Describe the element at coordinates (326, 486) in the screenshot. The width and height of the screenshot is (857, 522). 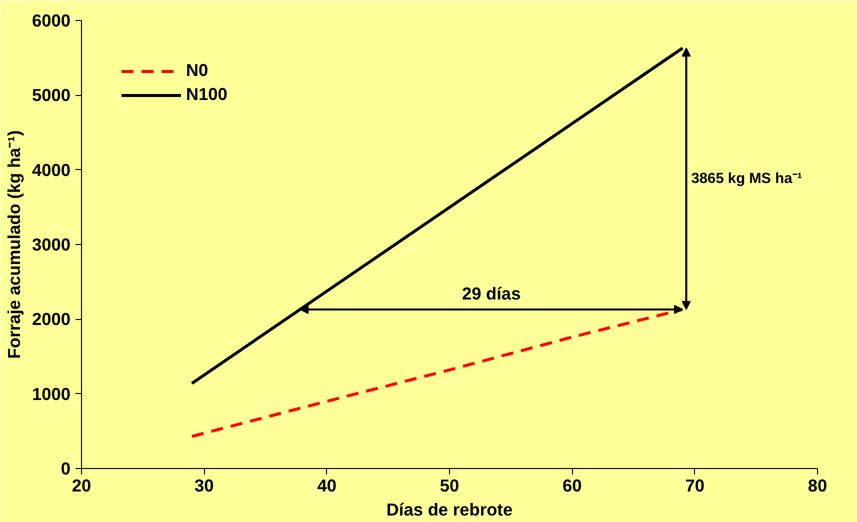
I see `x-tick-label: 40` at that location.